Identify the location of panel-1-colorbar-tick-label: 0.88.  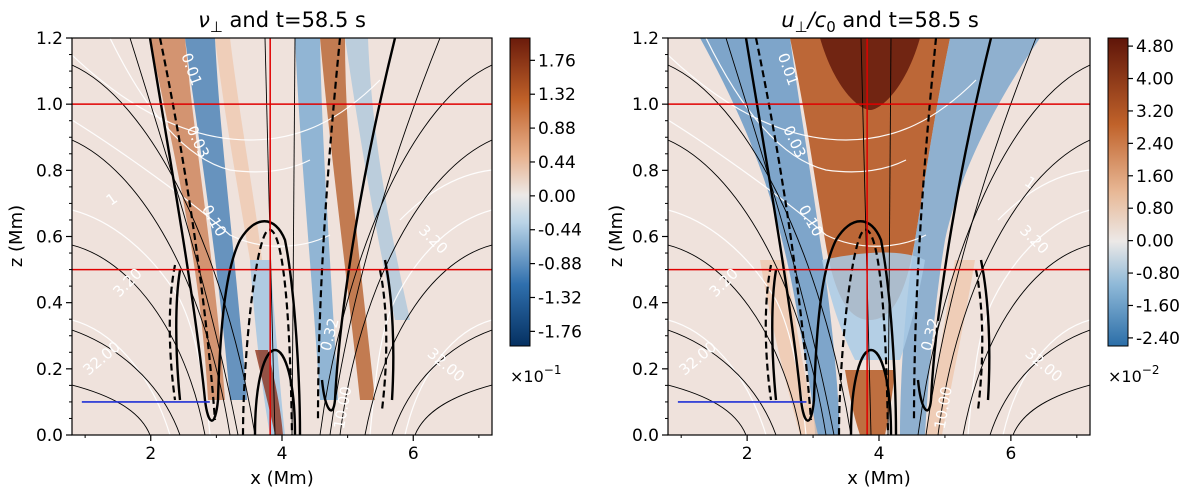
(557, 129).